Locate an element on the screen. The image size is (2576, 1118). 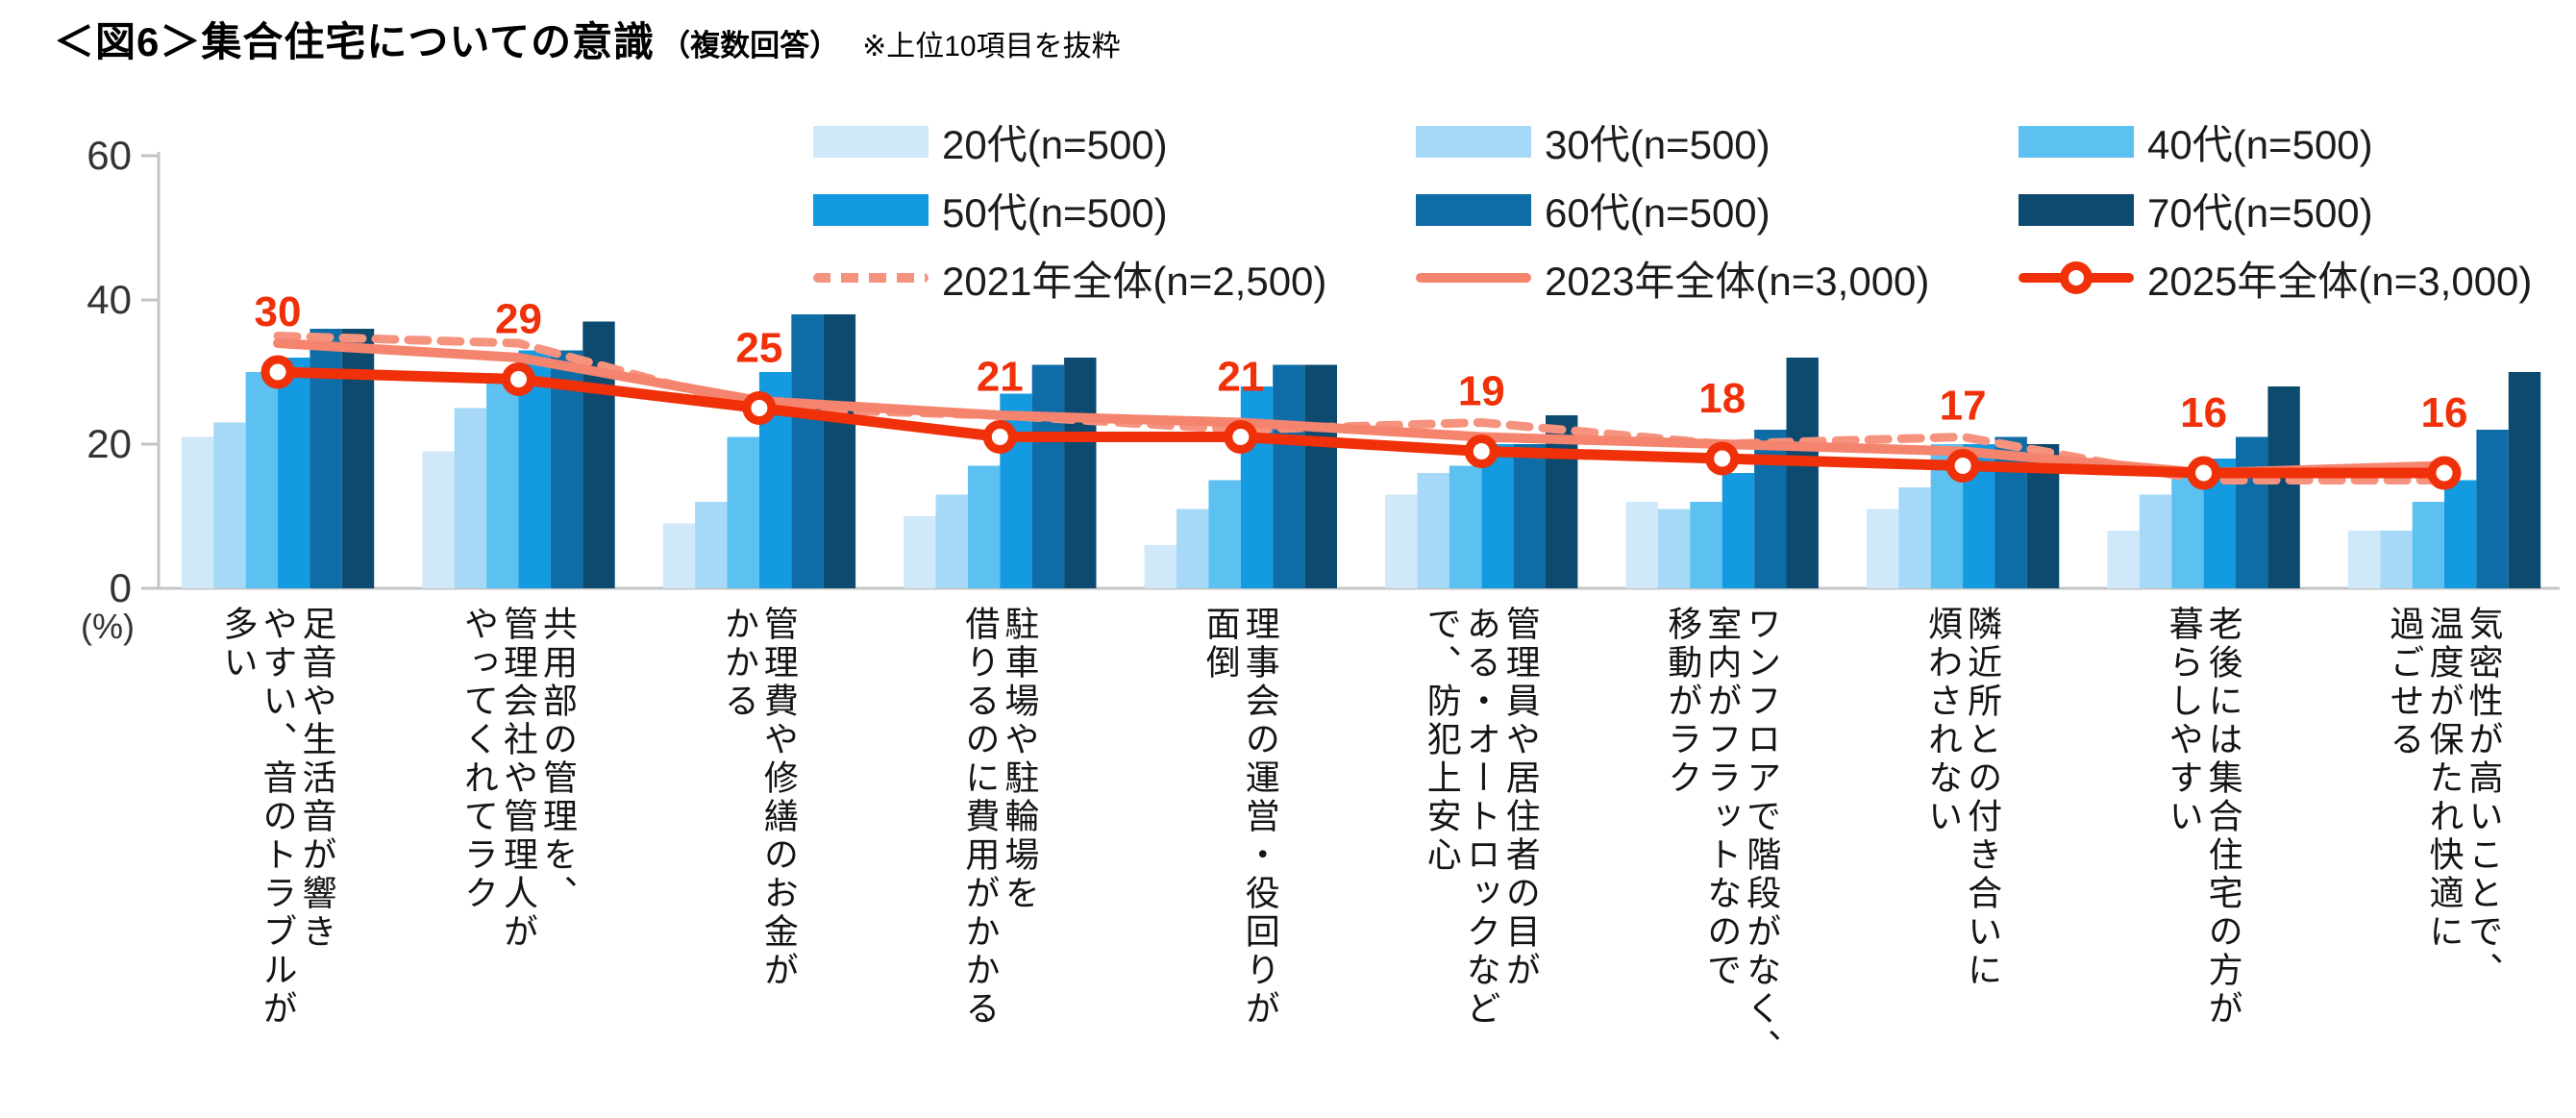
x-category-label: 気密性が高いことで、 温度が保たれ快適に 過ごせる is located at coordinates (2444, 798).